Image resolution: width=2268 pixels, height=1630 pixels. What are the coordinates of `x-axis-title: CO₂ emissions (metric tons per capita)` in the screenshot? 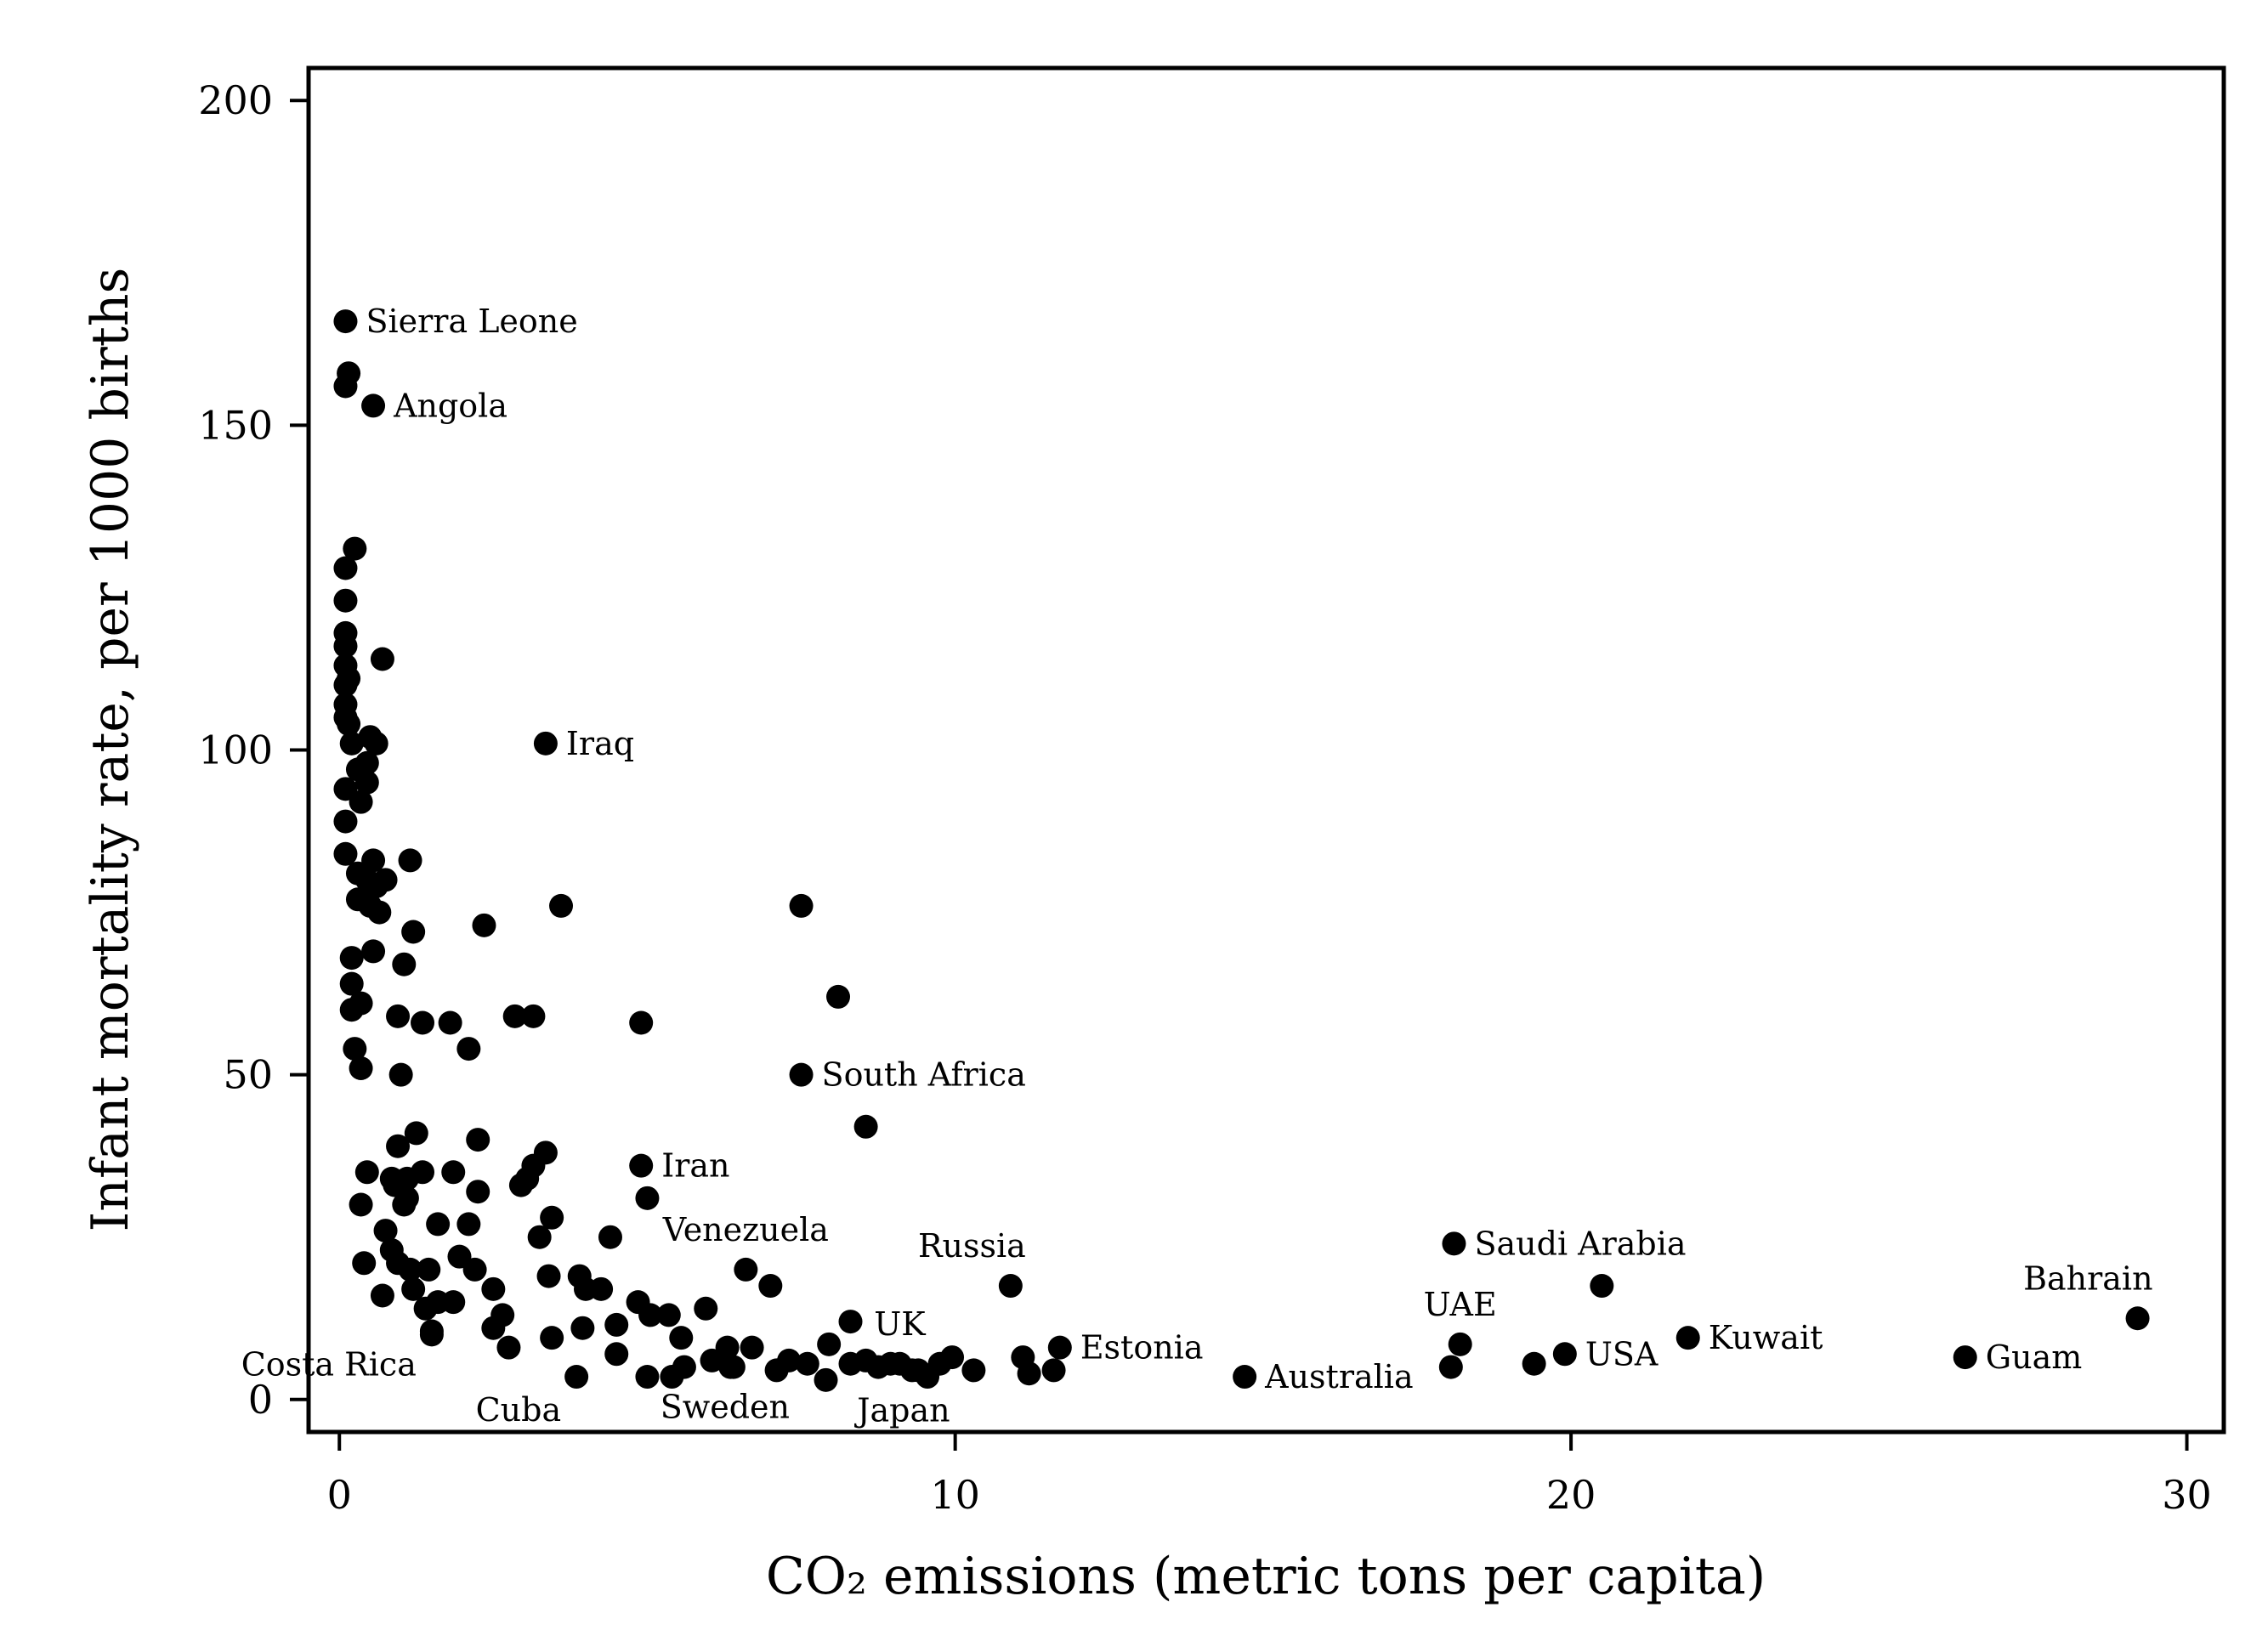 It's located at (1266, 1577).